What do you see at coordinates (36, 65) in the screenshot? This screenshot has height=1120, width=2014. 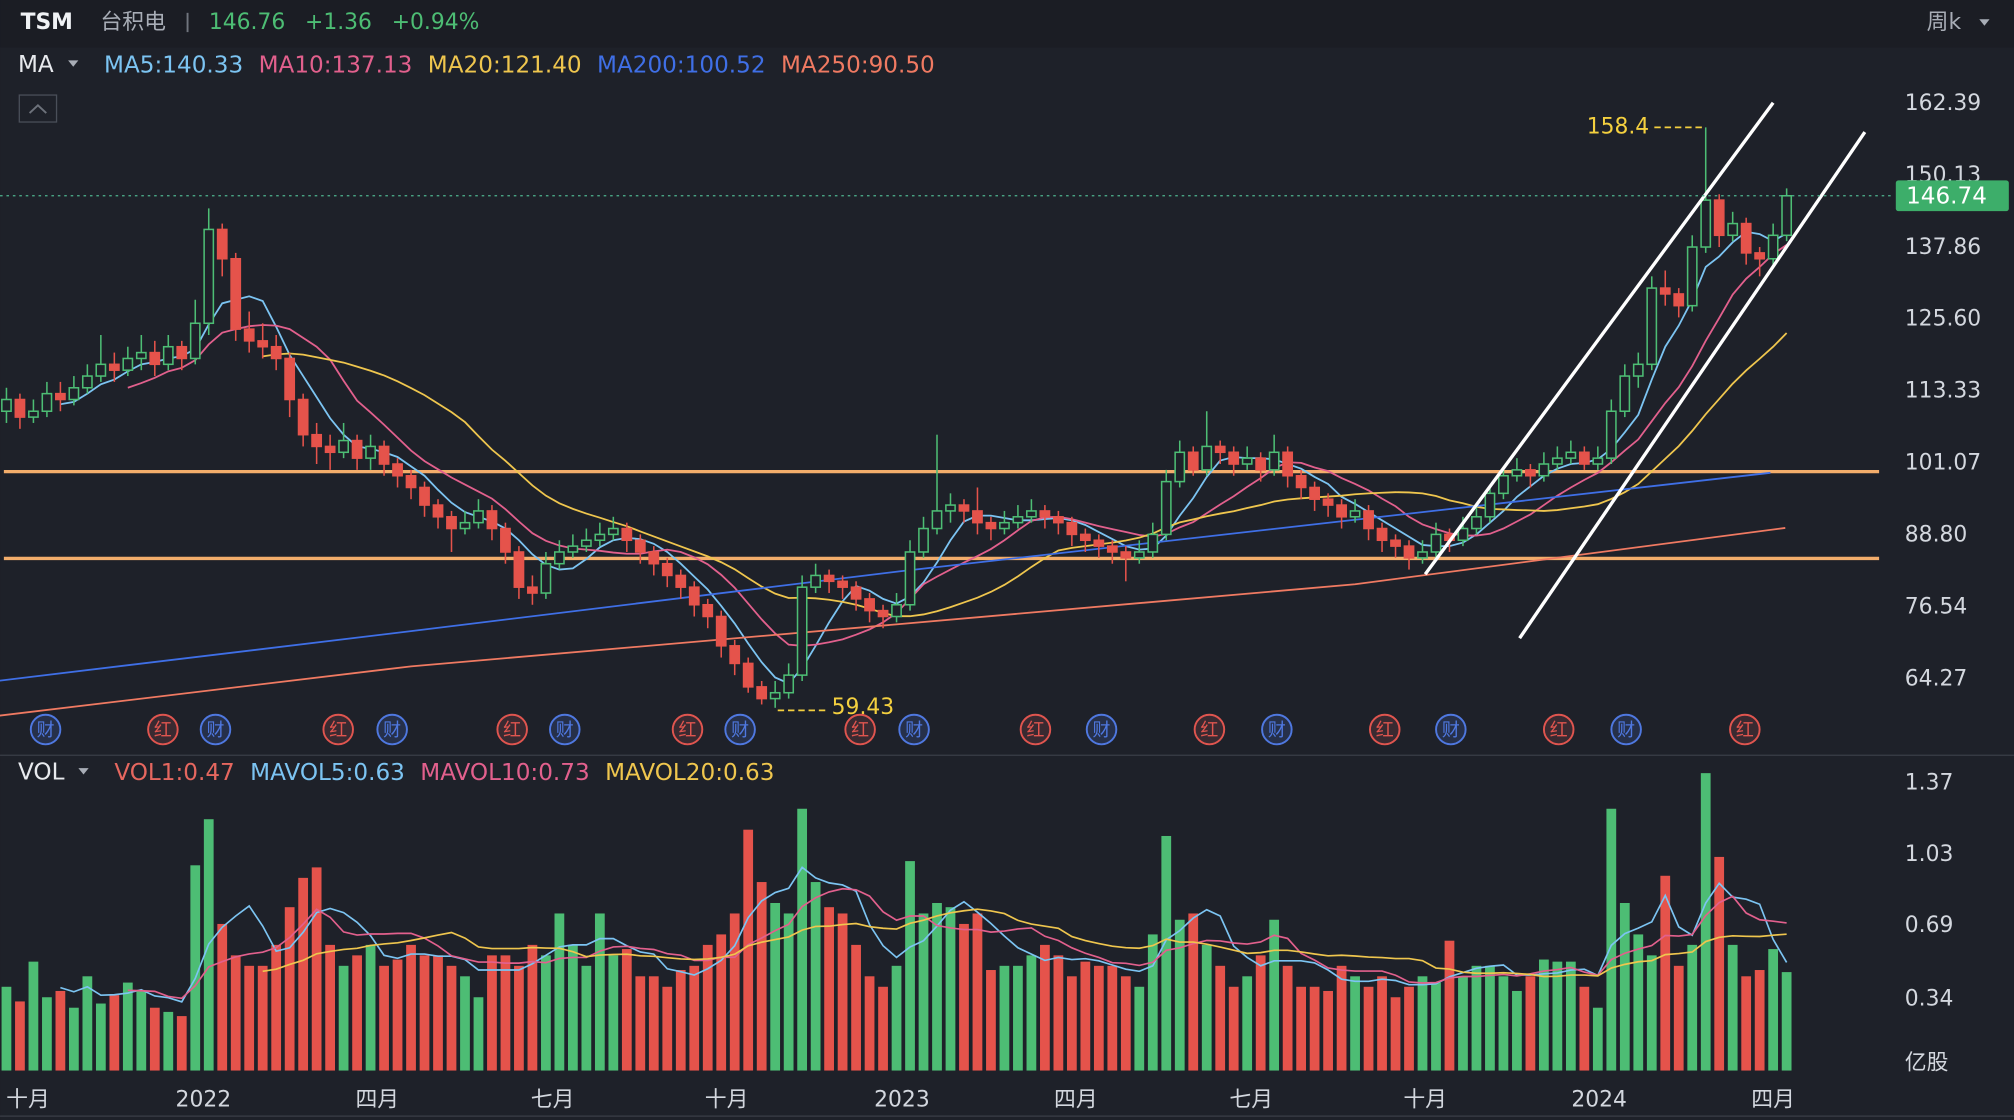 I see `ma-indicator: MA` at bounding box center [36, 65].